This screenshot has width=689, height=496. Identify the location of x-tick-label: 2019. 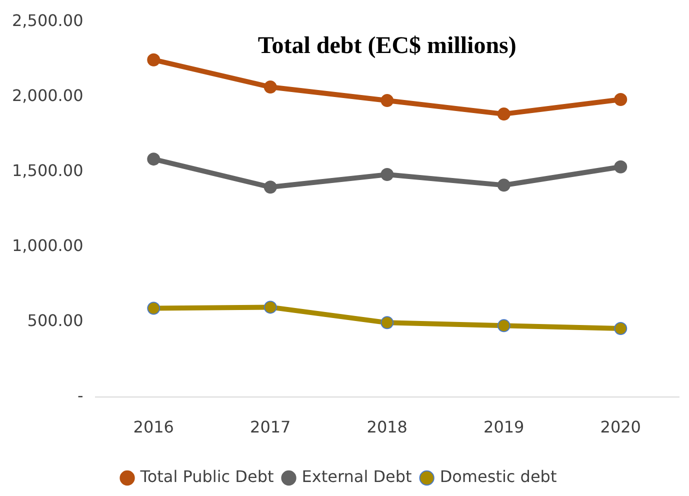
(504, 427).